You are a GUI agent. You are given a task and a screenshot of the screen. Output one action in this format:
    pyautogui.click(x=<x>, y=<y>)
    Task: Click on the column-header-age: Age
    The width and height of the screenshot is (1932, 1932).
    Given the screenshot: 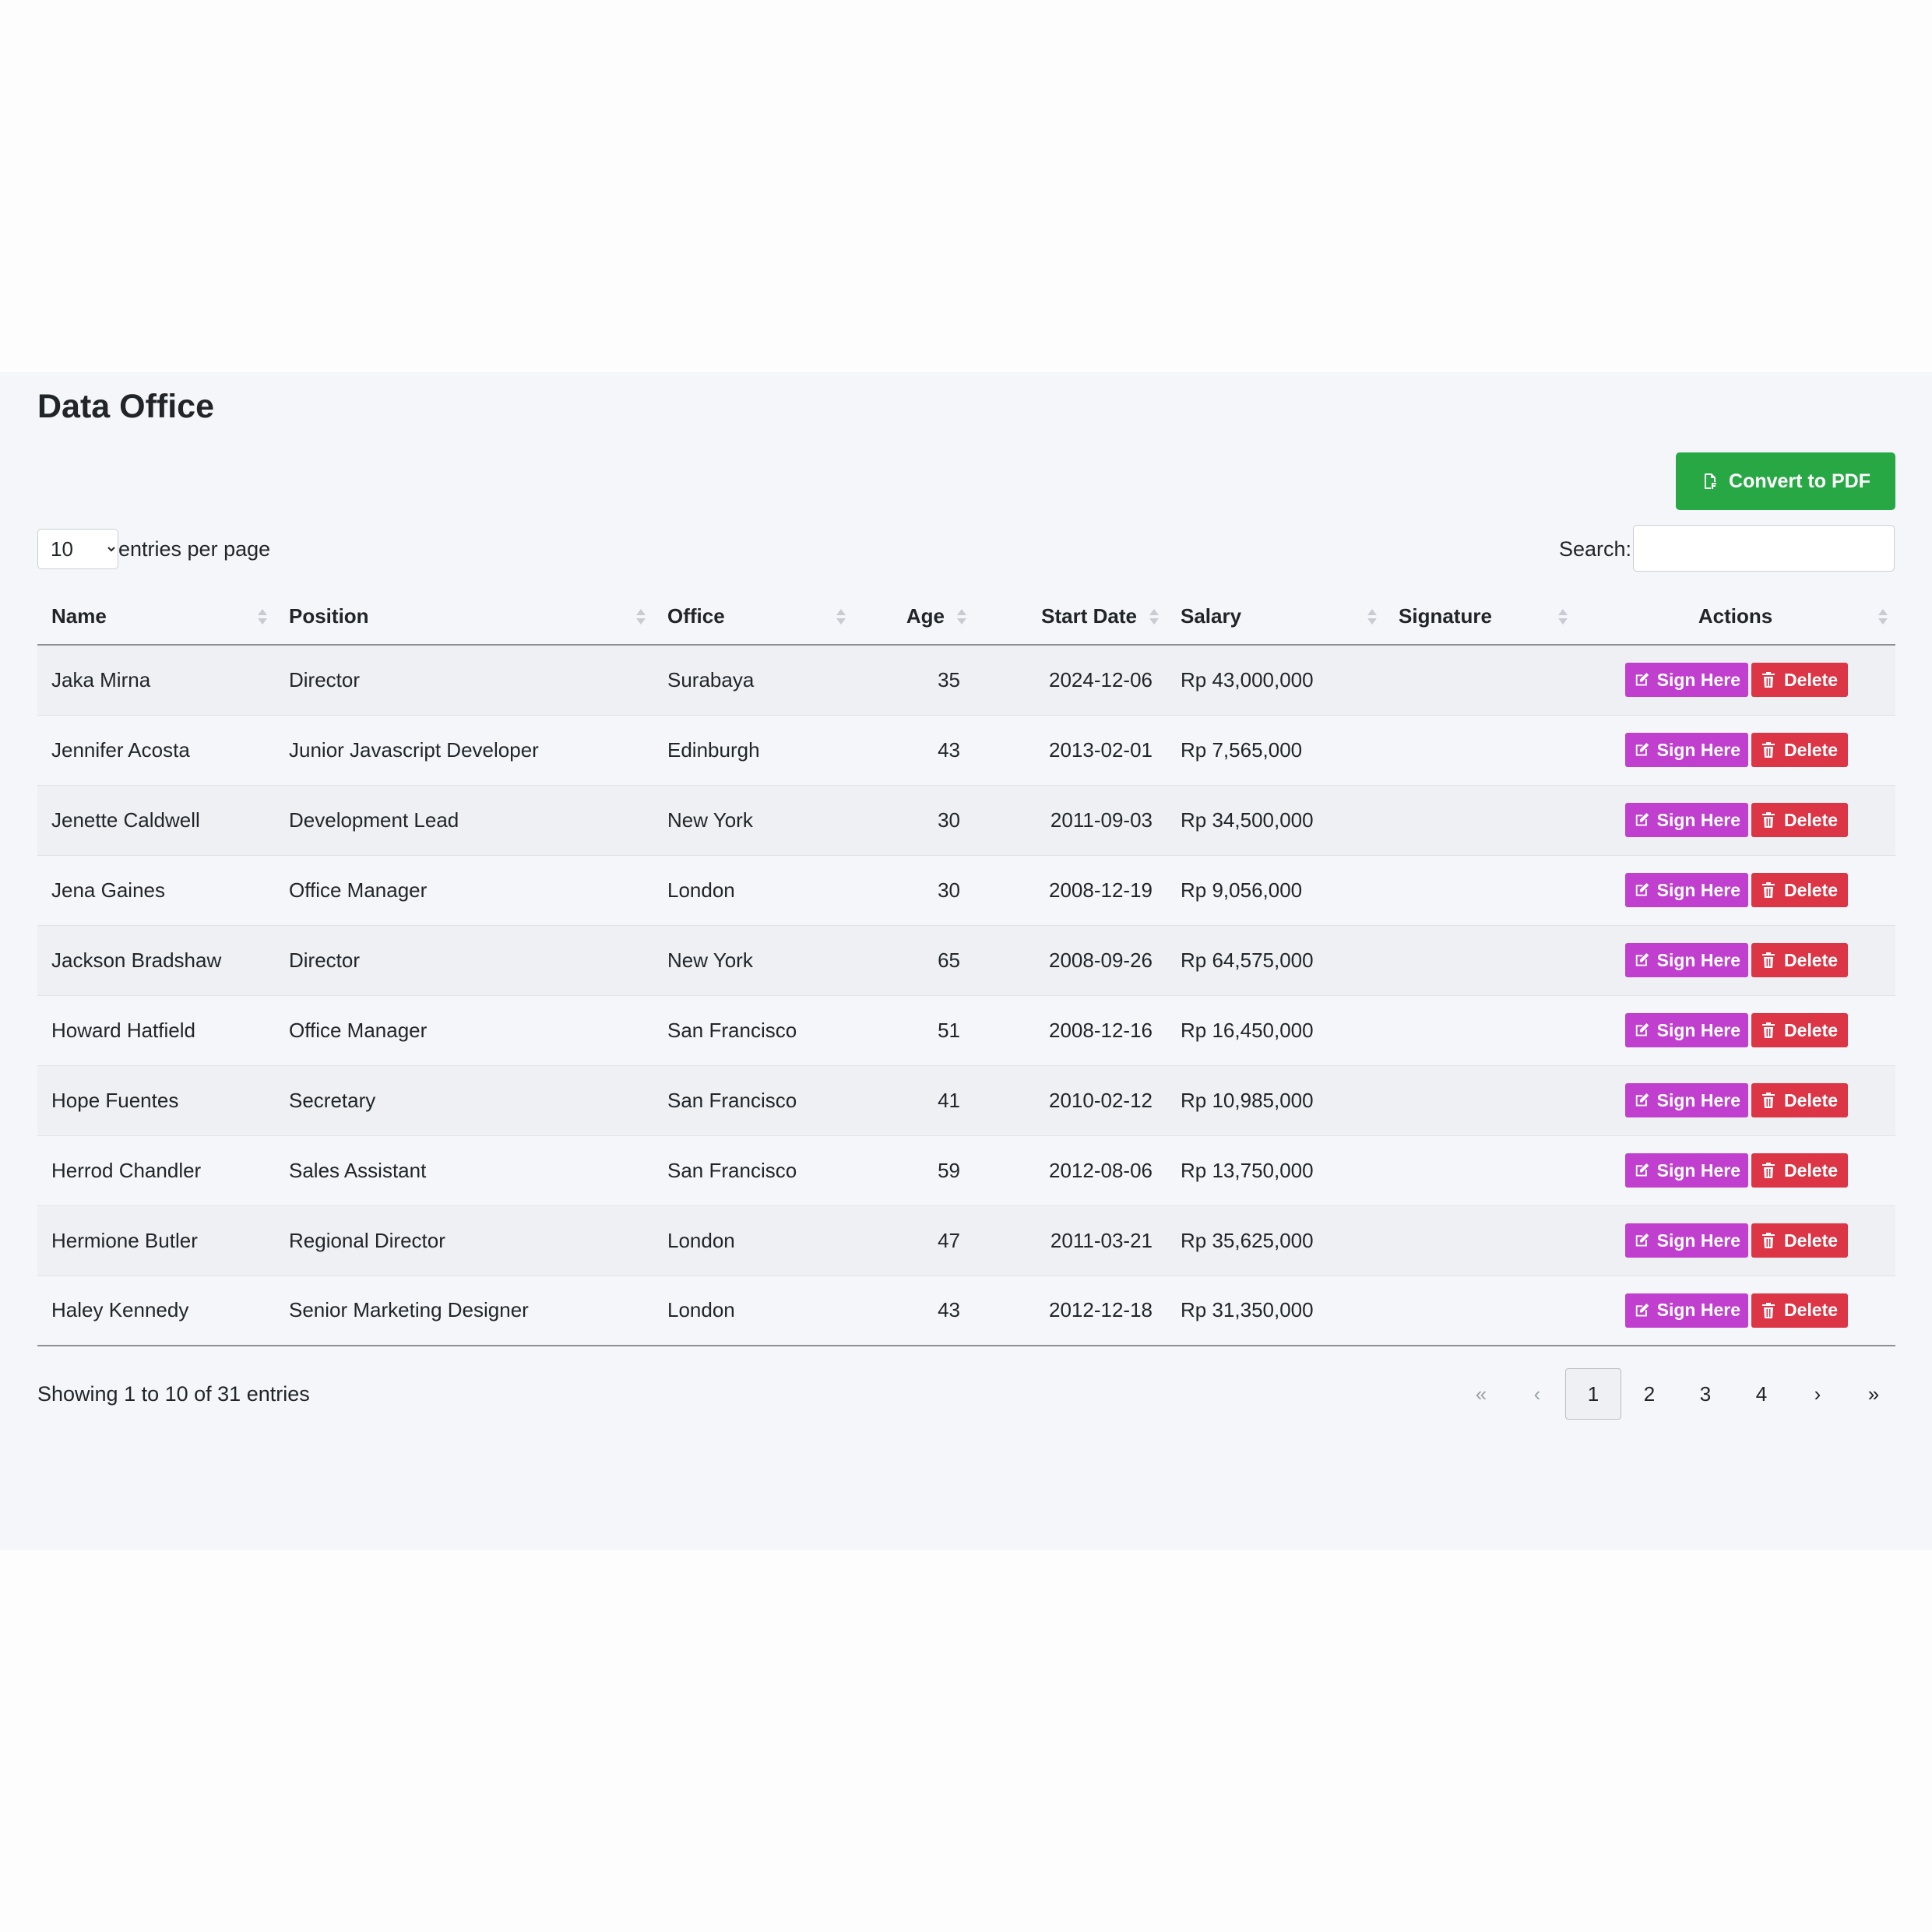 What is the action you would take?
    pyautogui.click(x=913, y=617)
    